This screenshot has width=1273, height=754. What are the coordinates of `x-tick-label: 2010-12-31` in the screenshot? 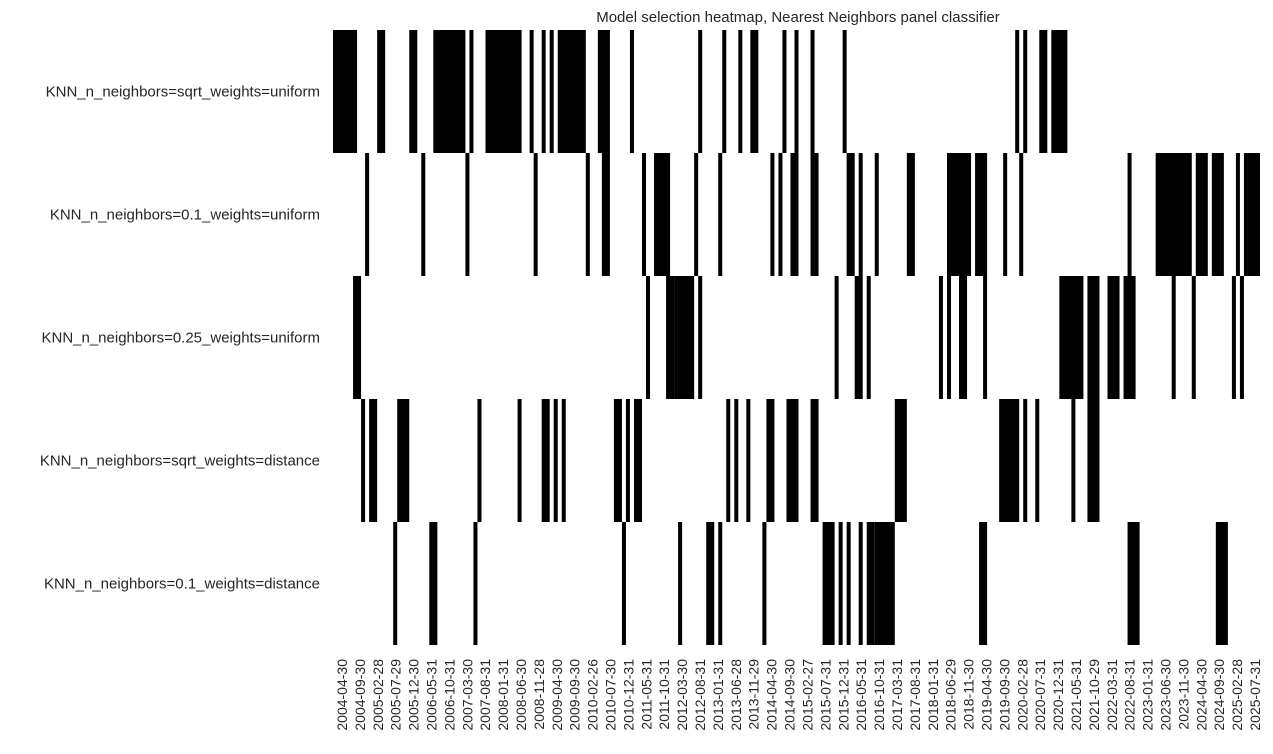 It's located at (628, 695).